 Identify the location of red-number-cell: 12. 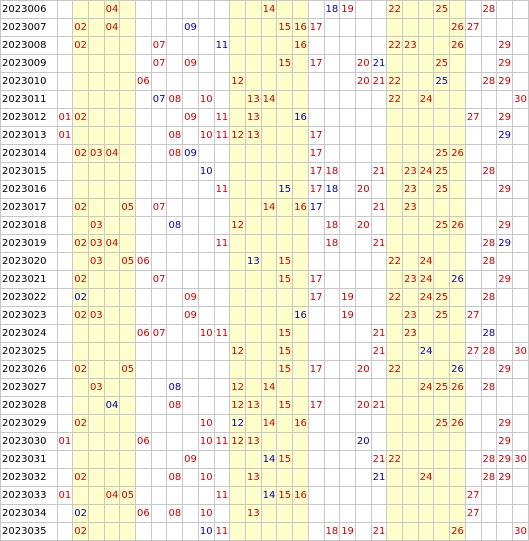
(237, 135).